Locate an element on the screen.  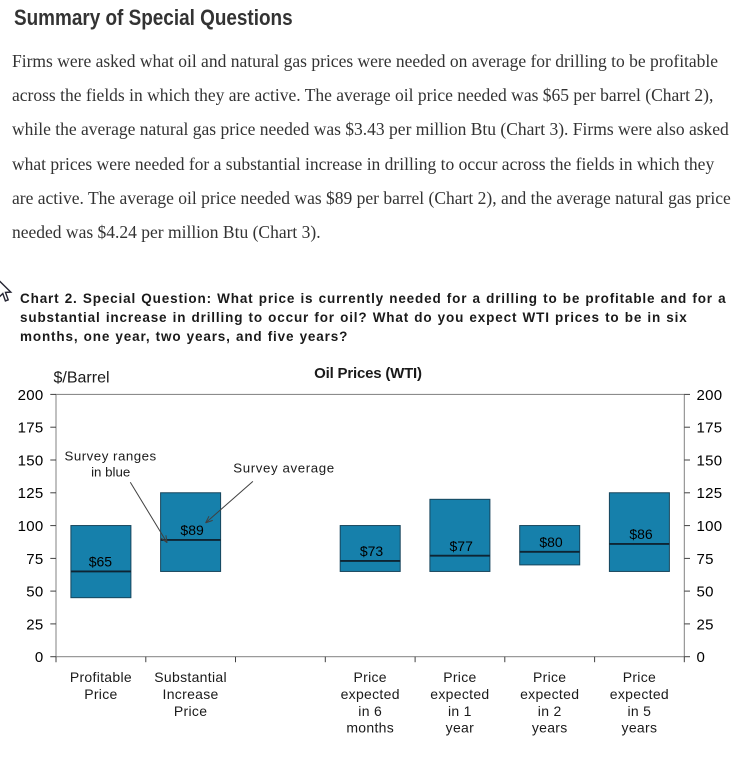
svg-text: Oil Prices (WTI) is located at coordinates (368, 373).